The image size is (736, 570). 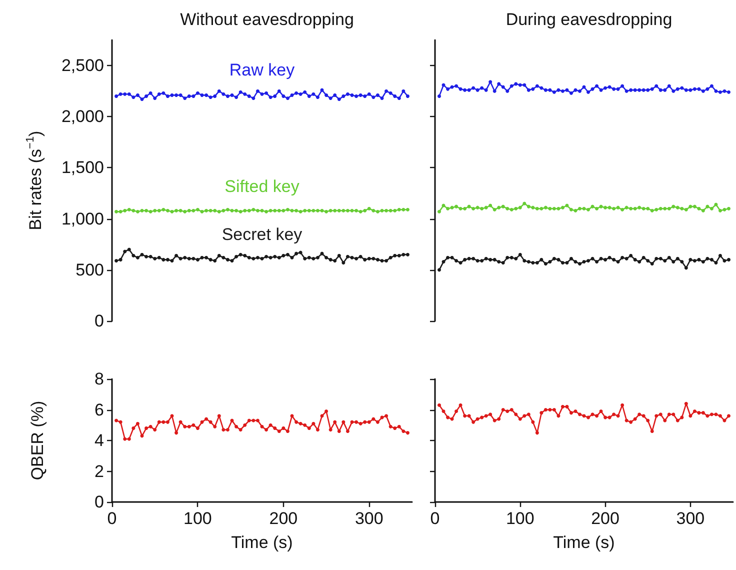 What do you see at coordinates (99, 440) in the screenshot?
I see `y-tick-label: 4` at bounding box center [99, 440].